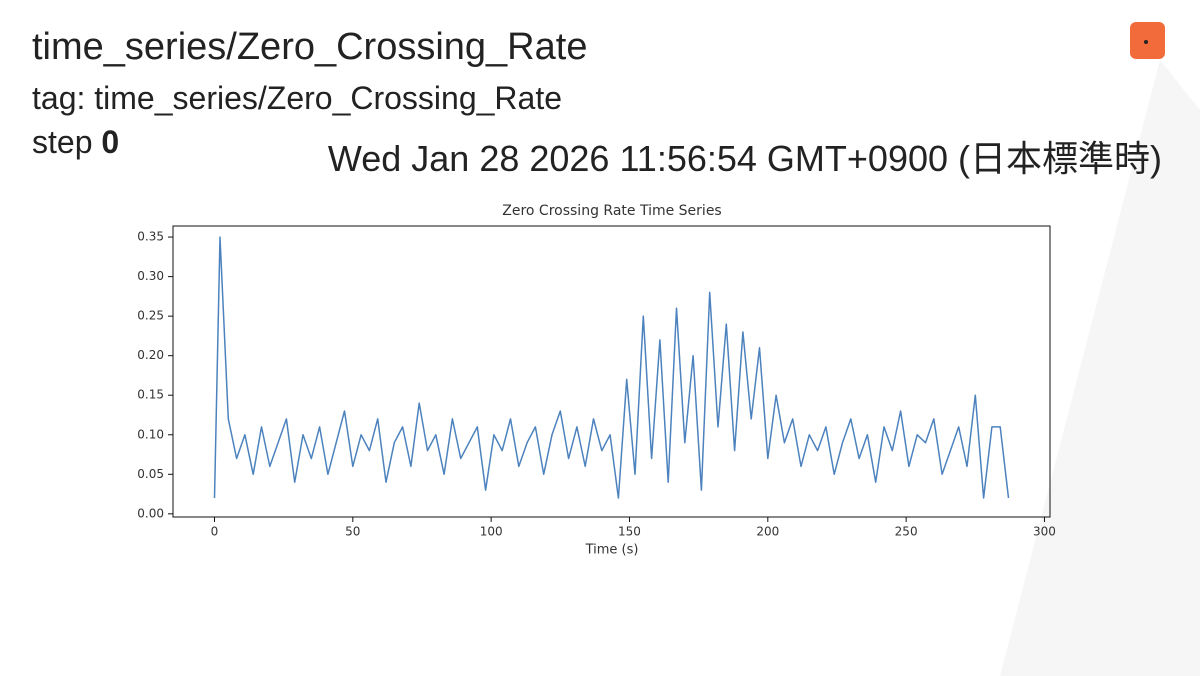  Describe the element at coordinates (150, 355) in the screenshot. I see `y-tick-label: 0.20` at that location.